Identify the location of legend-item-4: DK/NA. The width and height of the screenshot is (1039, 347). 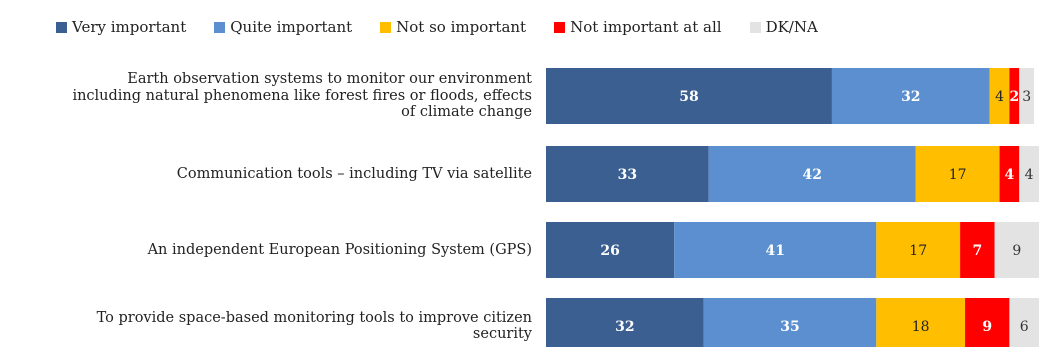
(783, 27).